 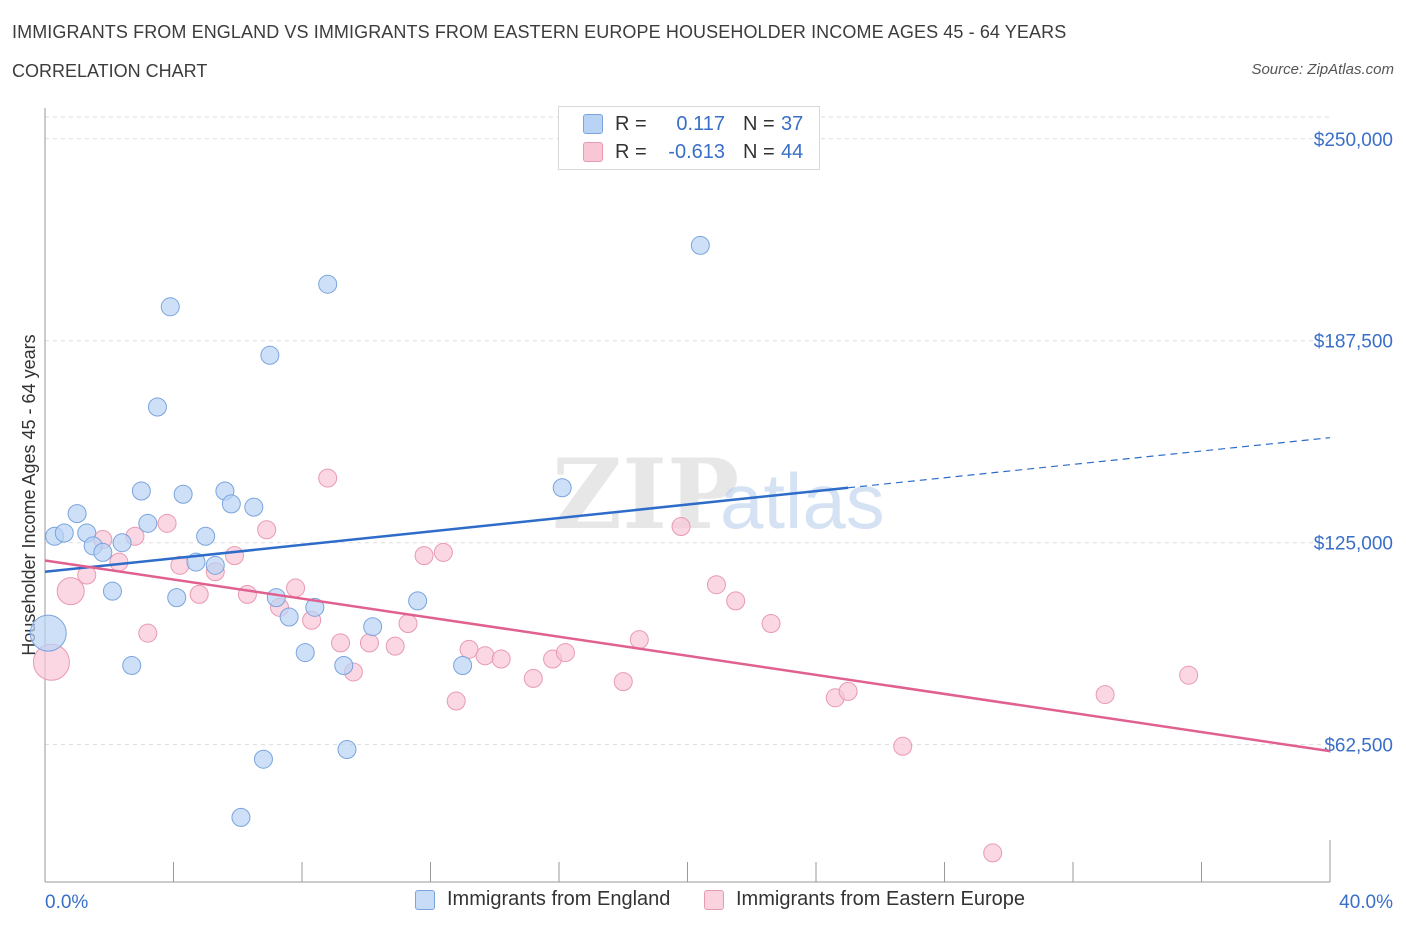 I want to click on y-axis-label: Householder Income Ages 45 - 64 years, so click(x=29, y=494).